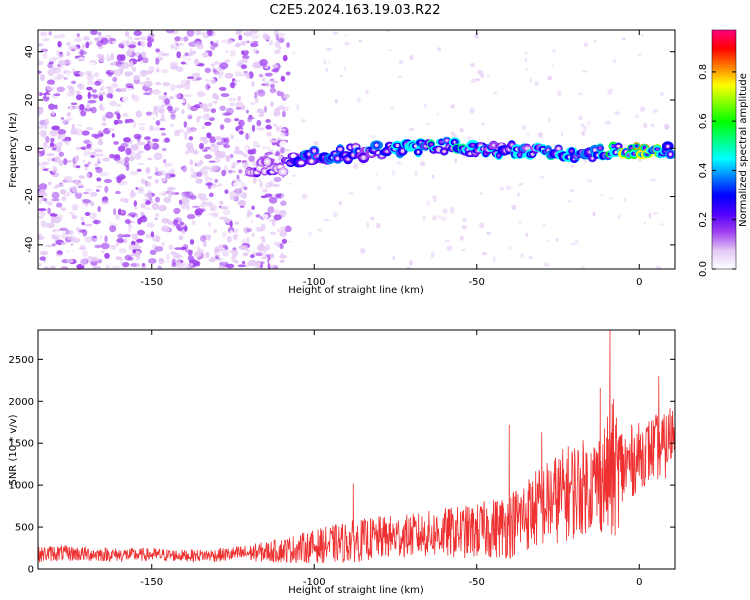  I want to click on y-tick-label: 20, so click(29, 100).